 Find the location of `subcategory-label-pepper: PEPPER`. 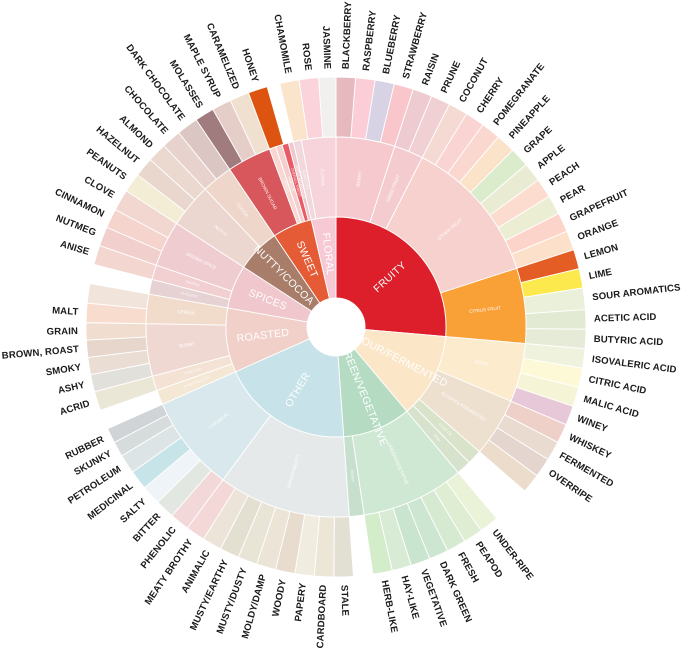

subcategory-label-pepper: PEPPER is located at coordinates (193, 284).